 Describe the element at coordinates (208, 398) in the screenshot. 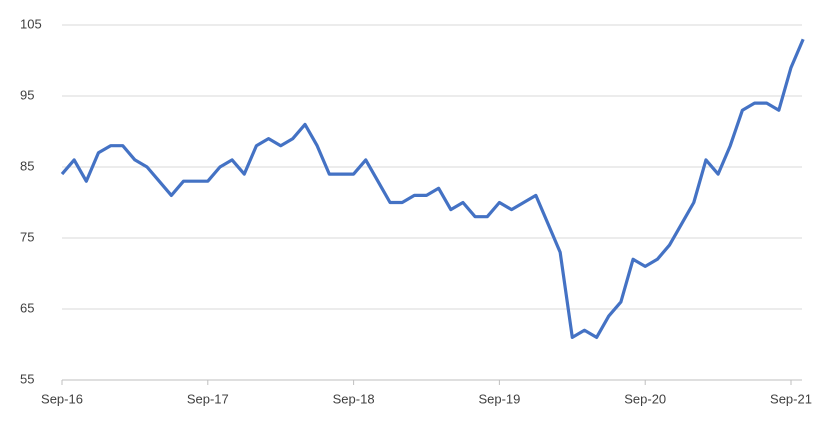

I see `x-tick-label: Sep-17` at that location.